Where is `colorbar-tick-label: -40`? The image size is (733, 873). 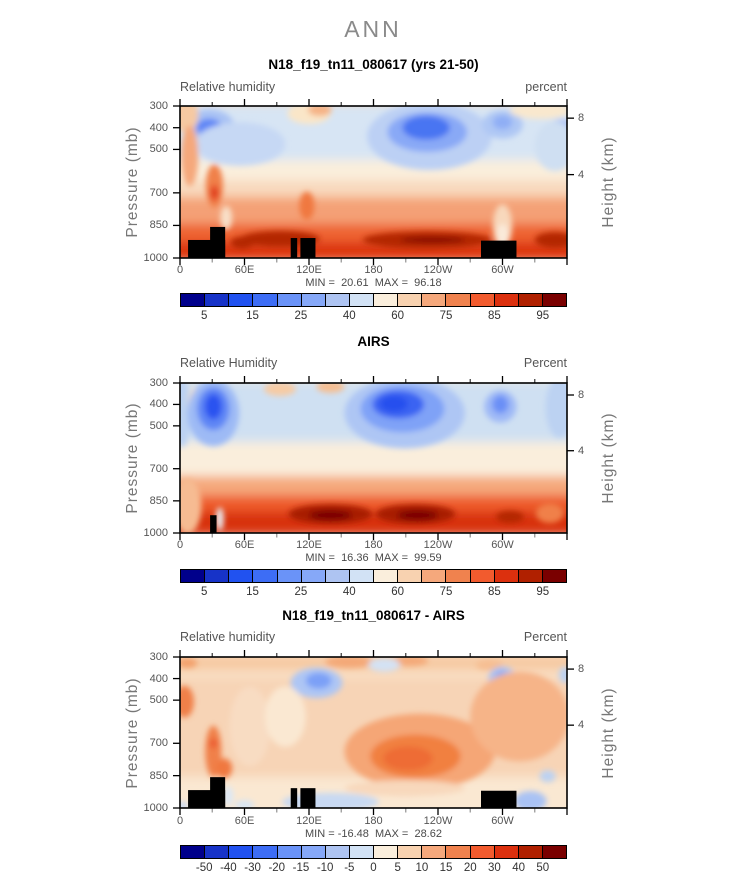 colorbar-tick-label: -40 is located at coordinates (228, 867).